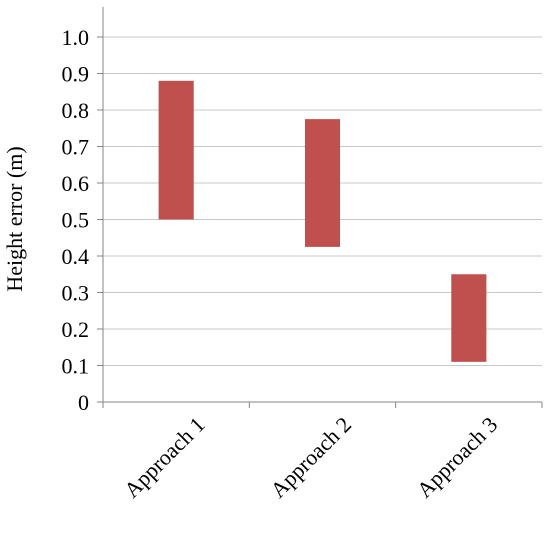  I want to click on x-tick-label: Approach 1, so click(164, 457).